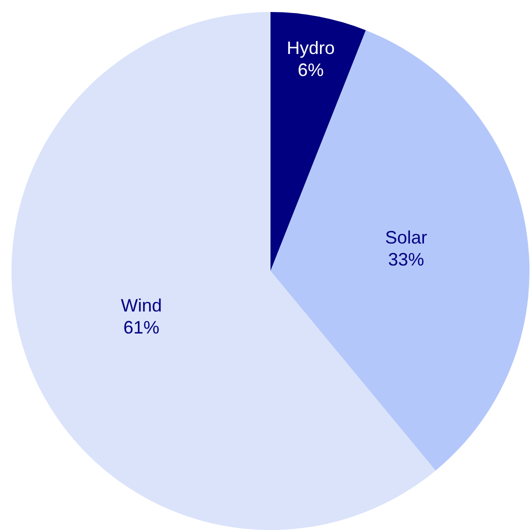  What do you see at coordinates (310, 48) in the screenshot?
I see `slice-label: Hydro` at bounding box center [310, 48].